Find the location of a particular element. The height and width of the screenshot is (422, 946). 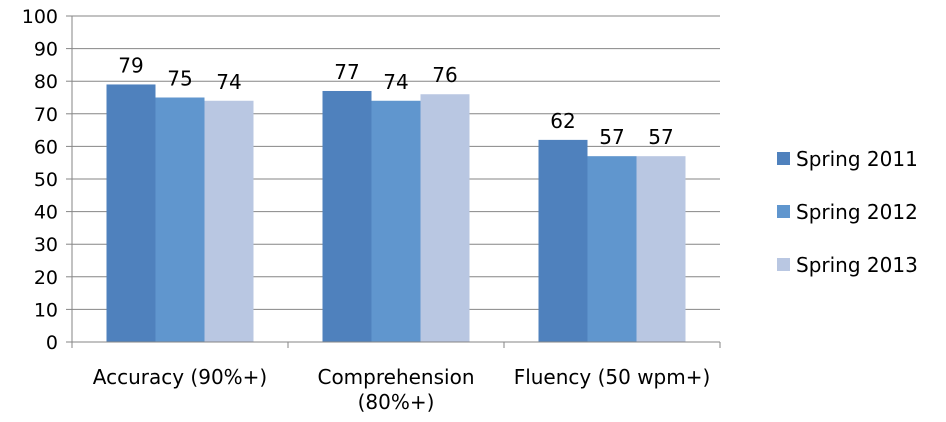

y-tick-label: 90 is located at coordinates (46, 50).